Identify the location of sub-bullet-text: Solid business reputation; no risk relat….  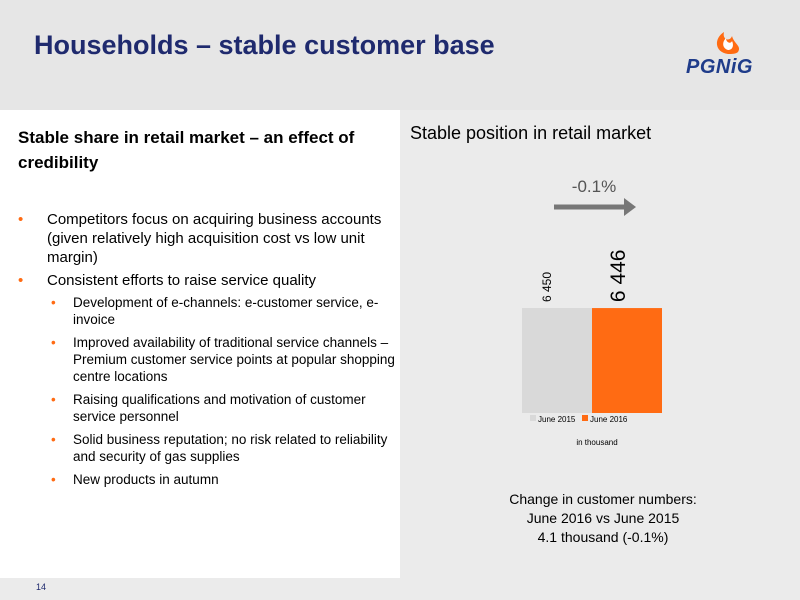
(230, 448).